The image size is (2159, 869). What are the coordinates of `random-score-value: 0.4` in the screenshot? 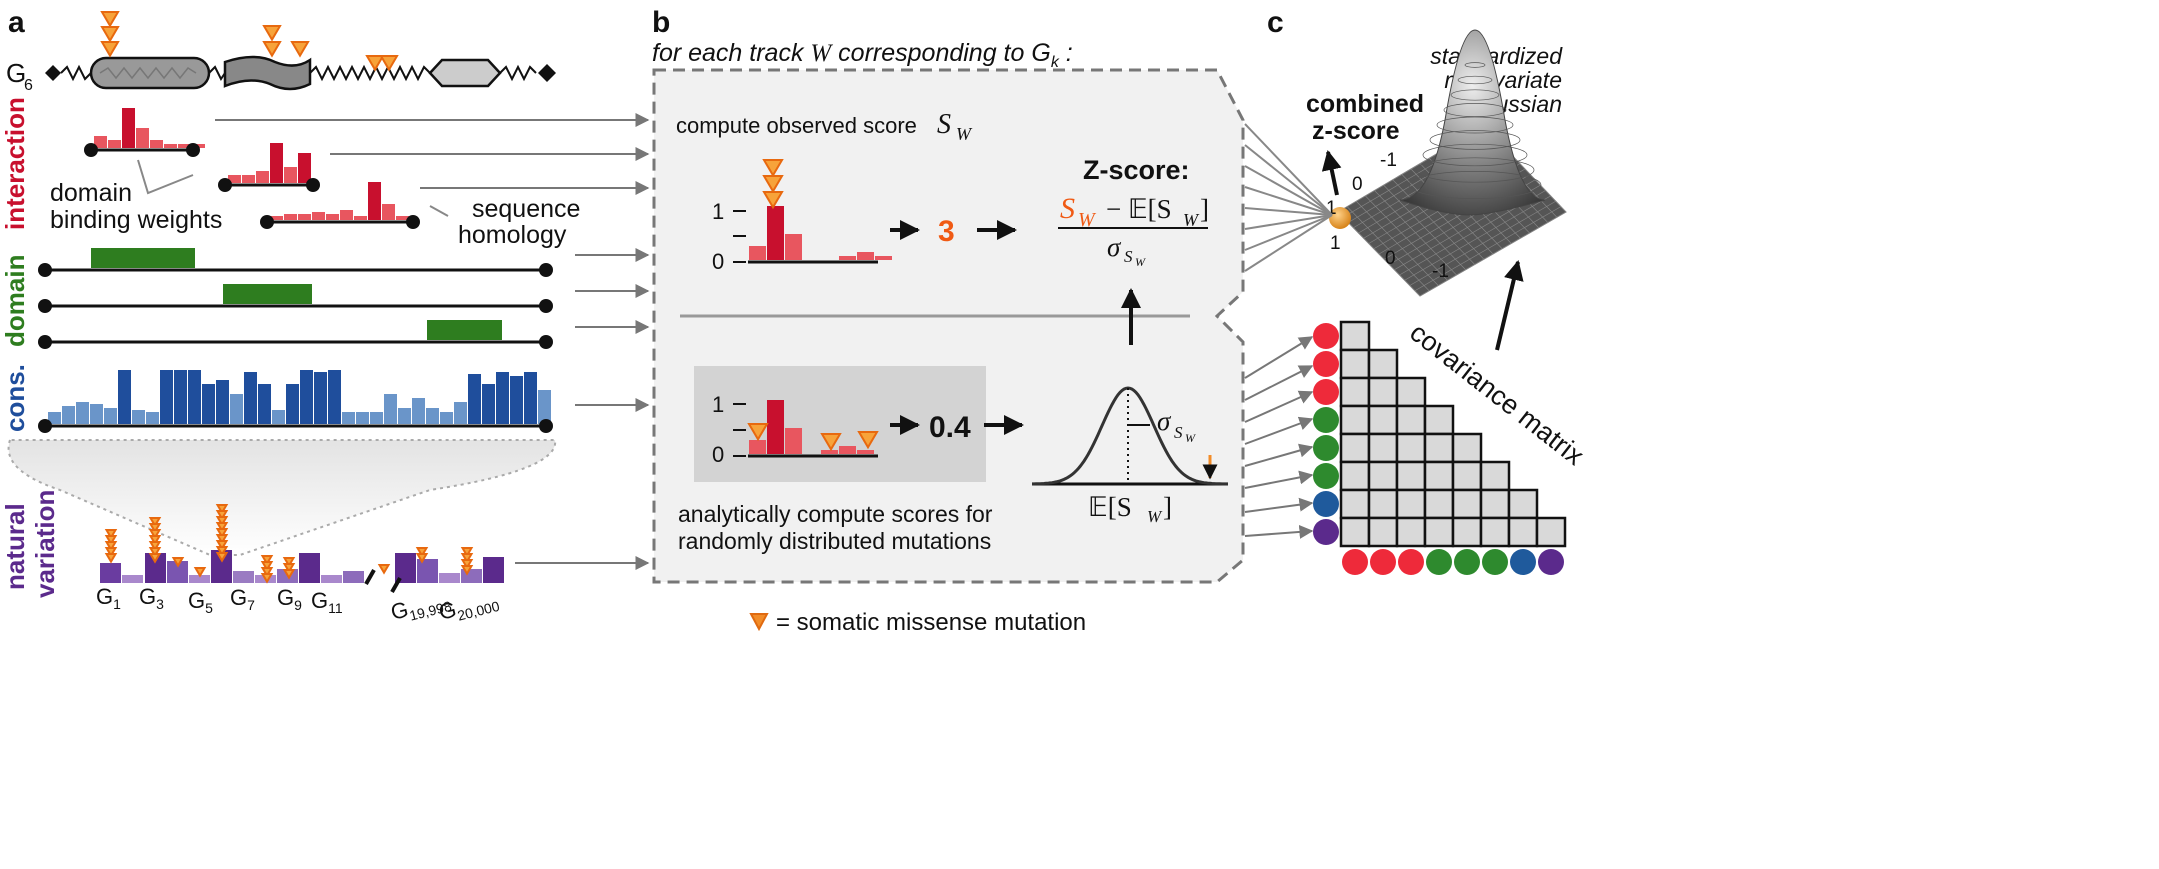 It's located at (950, 427).